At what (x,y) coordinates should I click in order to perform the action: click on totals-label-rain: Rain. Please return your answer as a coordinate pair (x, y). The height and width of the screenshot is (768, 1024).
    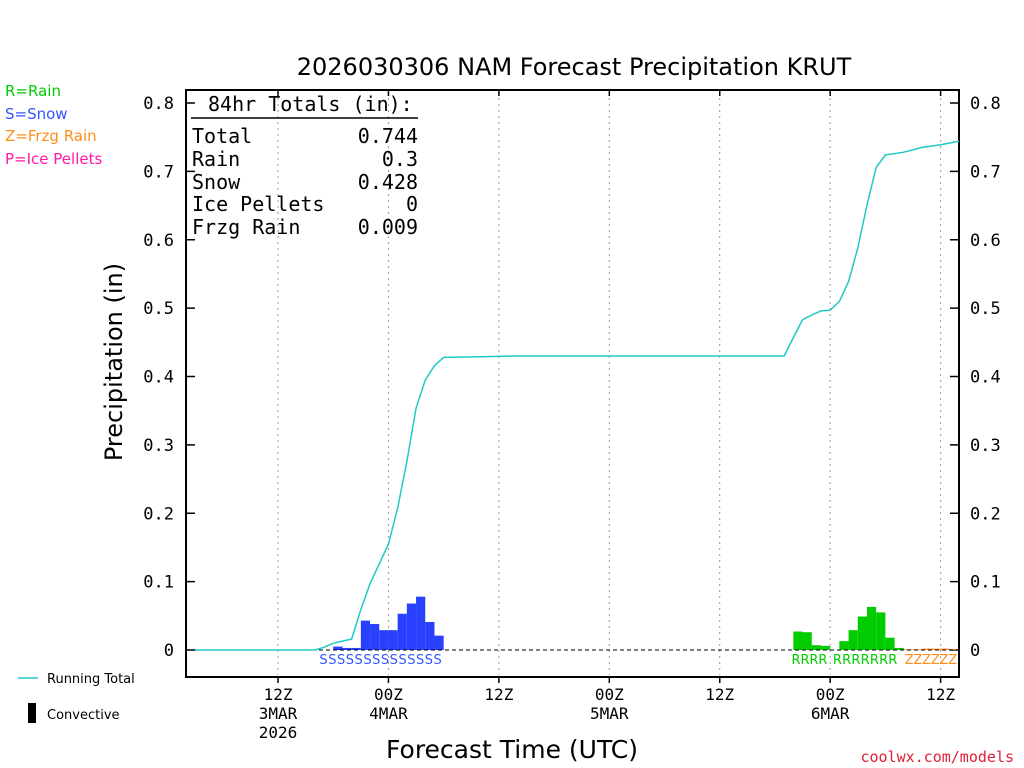
    Looking at the image, I should click on (216, 159).